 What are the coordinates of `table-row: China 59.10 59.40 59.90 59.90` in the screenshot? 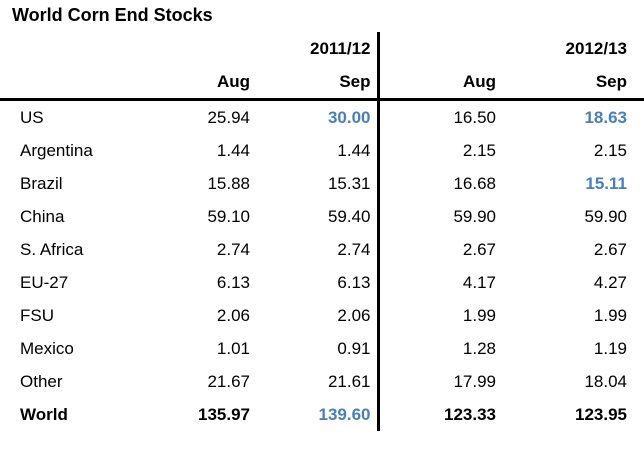 It's located at (322, 216).